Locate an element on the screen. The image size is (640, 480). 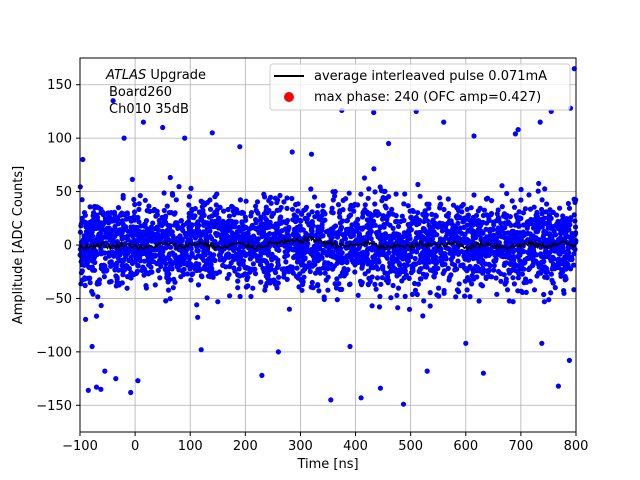
legend-box is located at coordinates (420, 87).